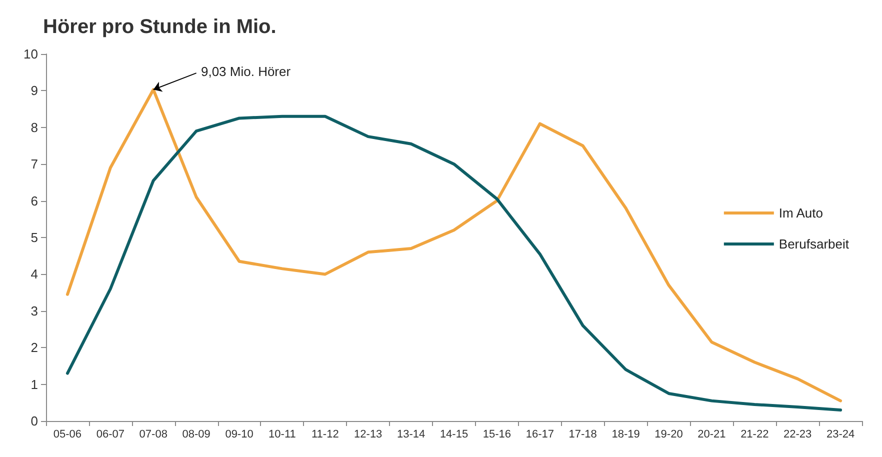 This screenshot has height=457, width=882. Describe the element at coordinates (497, 434) in the screenshot. I see `x-tick-label: 15-16` at that location.